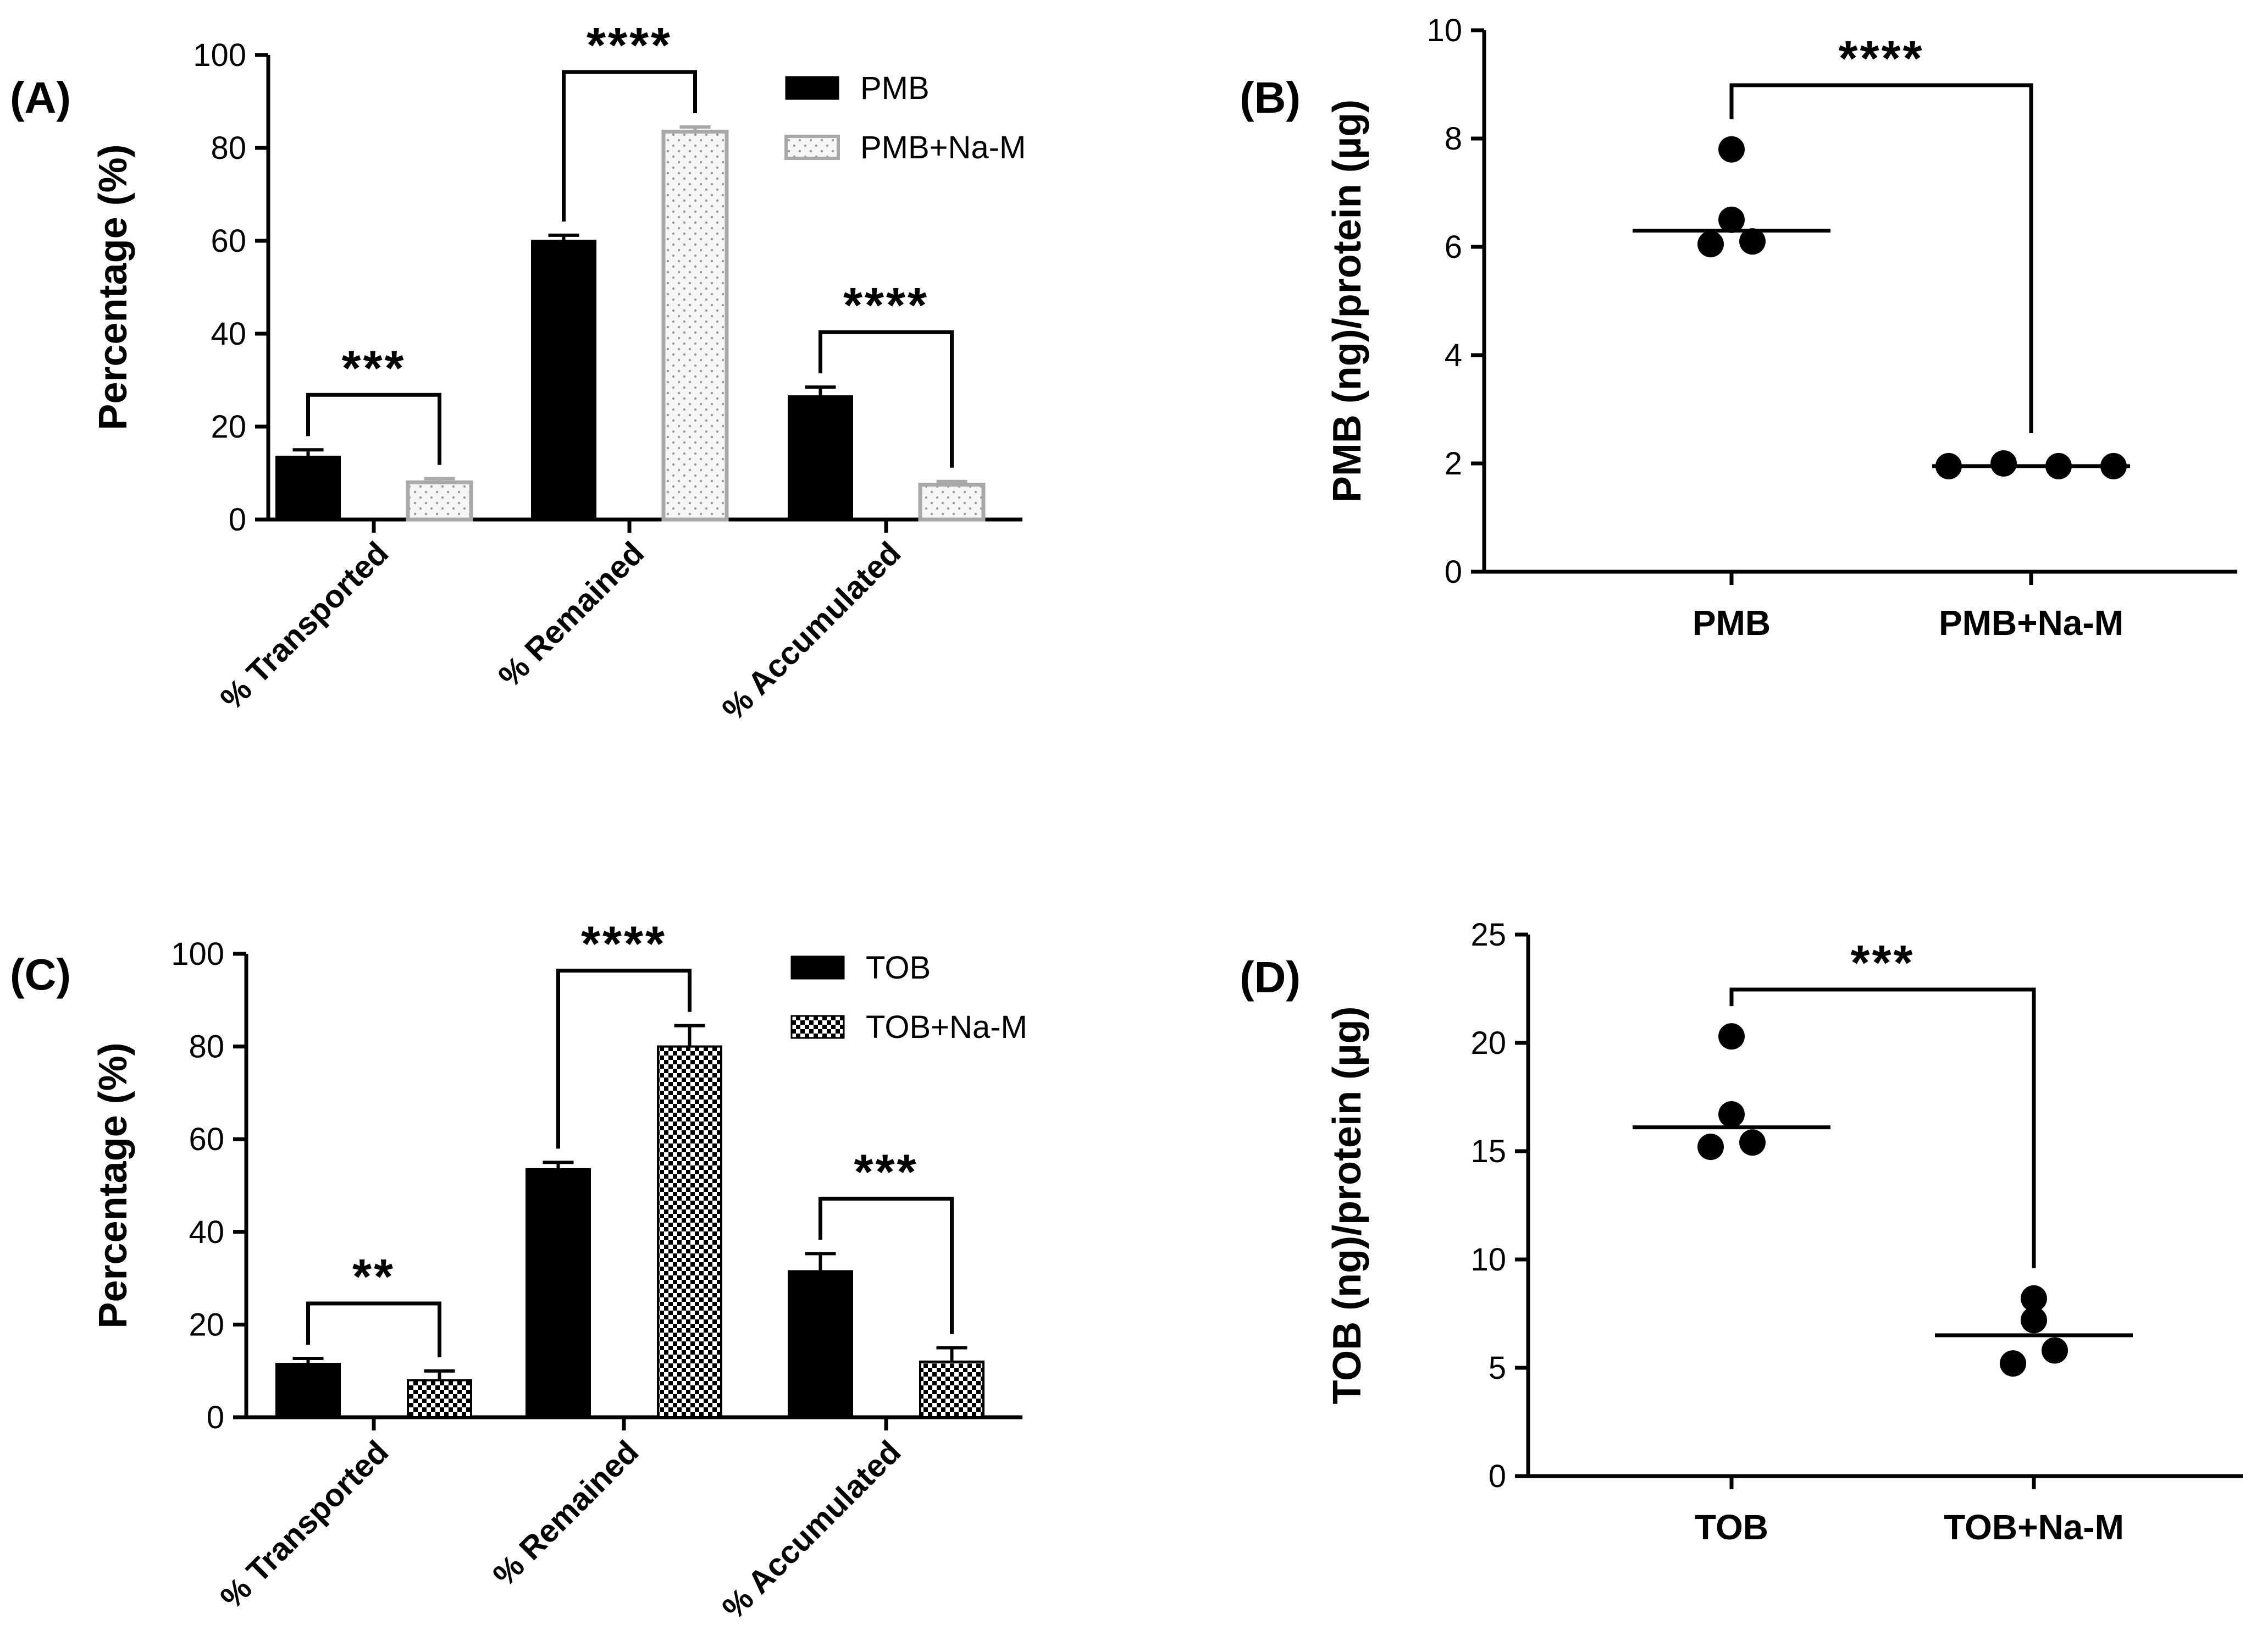 Image resolution: width=2251 pixels, height=1652 pixels. What do you see at coordinates (1454, 355) in the screenshot?
I see `y-tick-label: 4` at bounding box center [1454, 355].